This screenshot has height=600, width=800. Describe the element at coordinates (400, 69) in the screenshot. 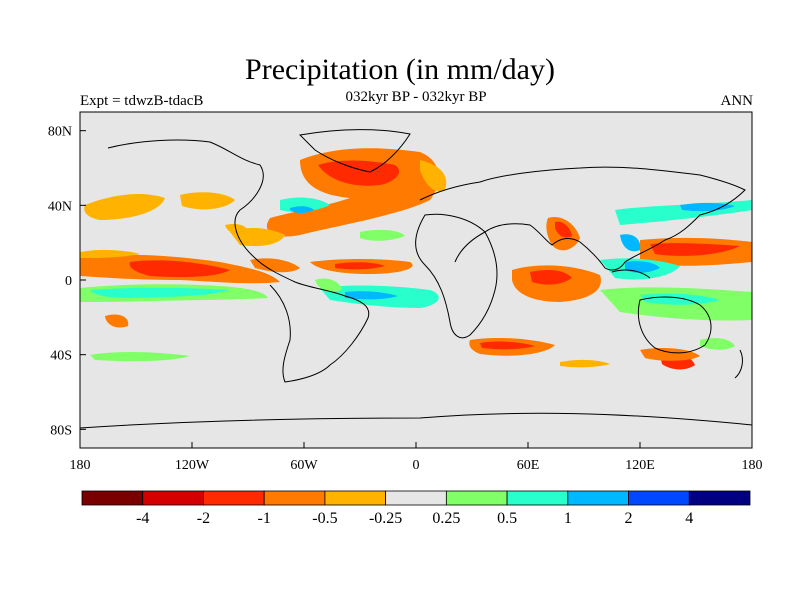

I see `chart-title: Precipitation (in mm/day)` at that location.